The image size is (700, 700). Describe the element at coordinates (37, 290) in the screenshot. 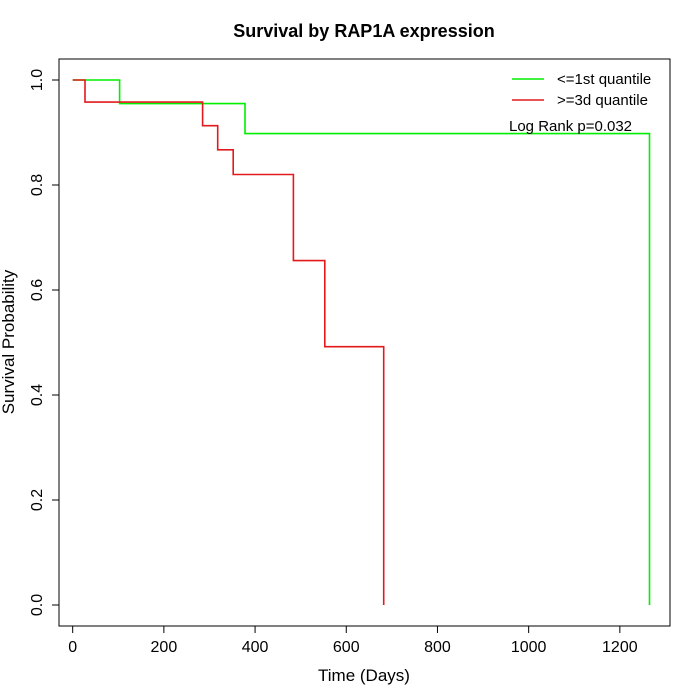

I see `y-tick-label: 0.6` at that location.